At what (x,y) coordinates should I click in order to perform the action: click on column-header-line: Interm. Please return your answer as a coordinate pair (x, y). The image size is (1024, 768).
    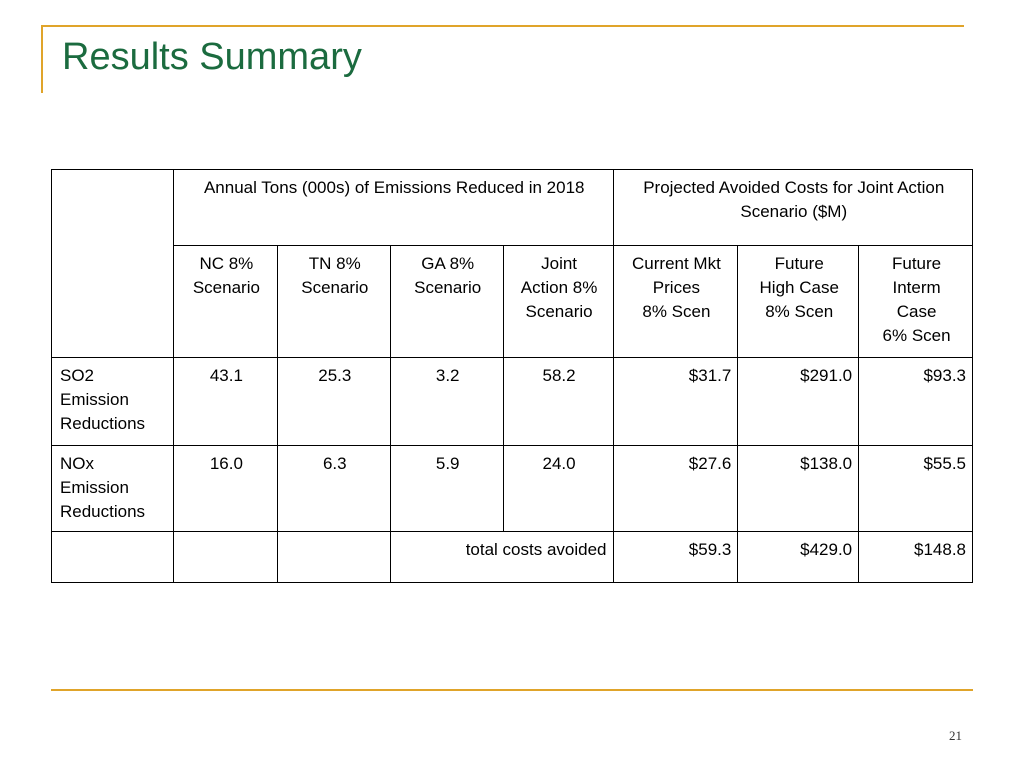
    Looking at the image, I should click on (916, 287).